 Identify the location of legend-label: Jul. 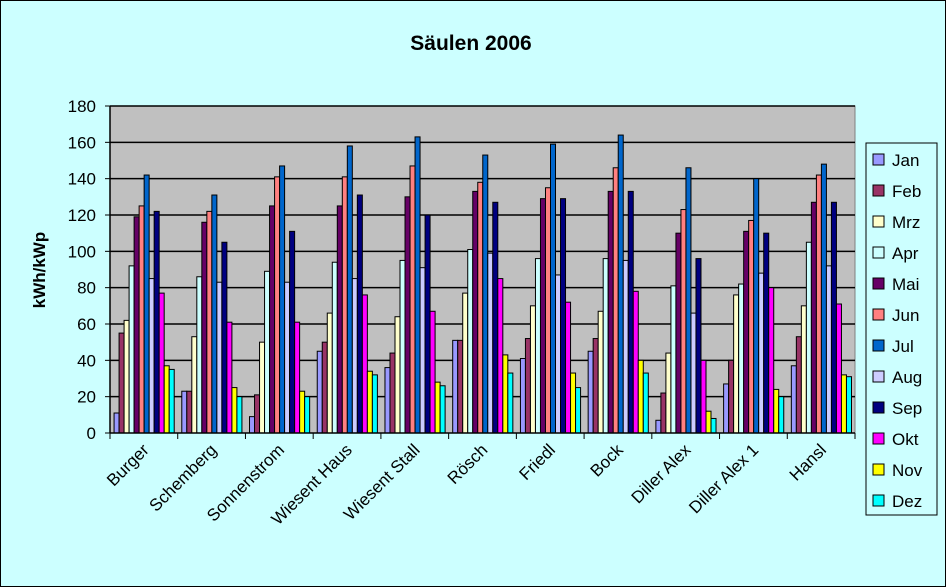
(903, 346).